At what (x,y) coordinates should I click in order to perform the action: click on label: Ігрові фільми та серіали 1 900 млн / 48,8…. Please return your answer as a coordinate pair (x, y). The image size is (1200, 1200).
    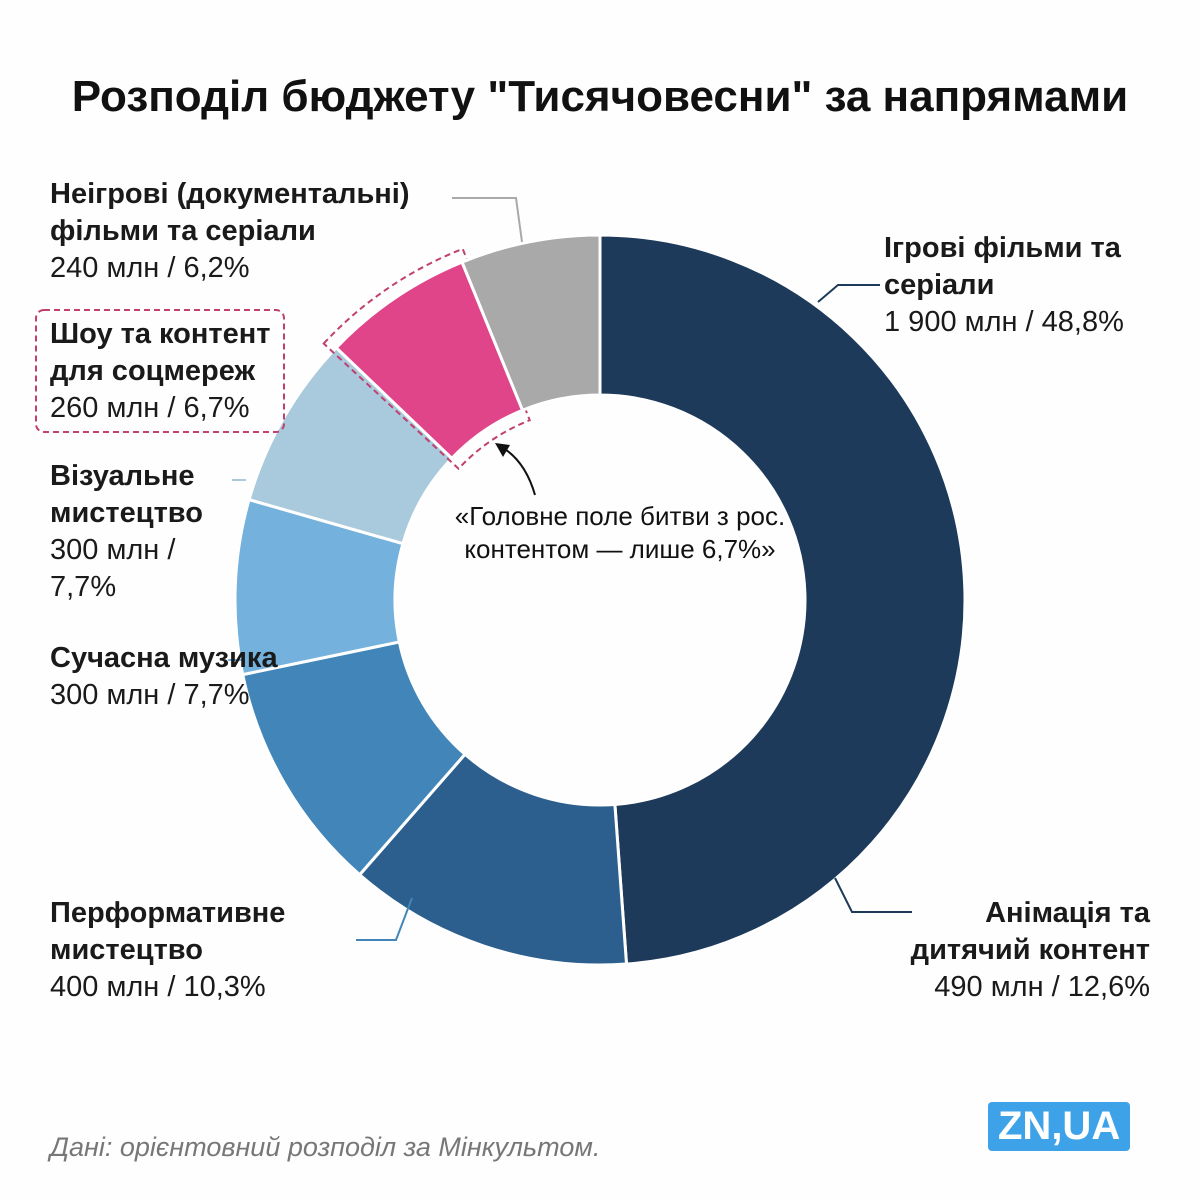
    Looking at the image, I should click on (1029, 285).